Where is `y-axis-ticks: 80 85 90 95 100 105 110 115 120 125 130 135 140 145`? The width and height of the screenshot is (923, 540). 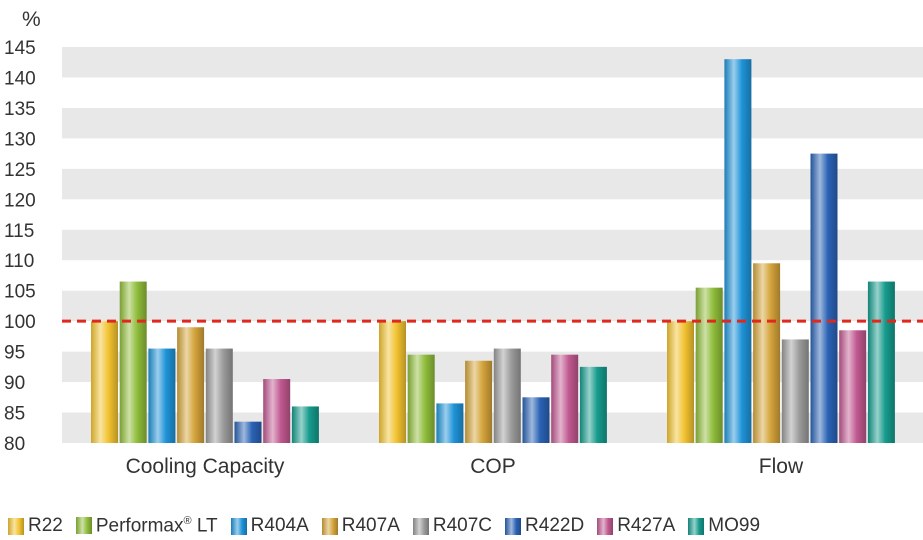 y-axis-ticks: 80 85 90 95 100 105 110 115 120 125 130 135 140 145 is located at coordinates (20, 246).